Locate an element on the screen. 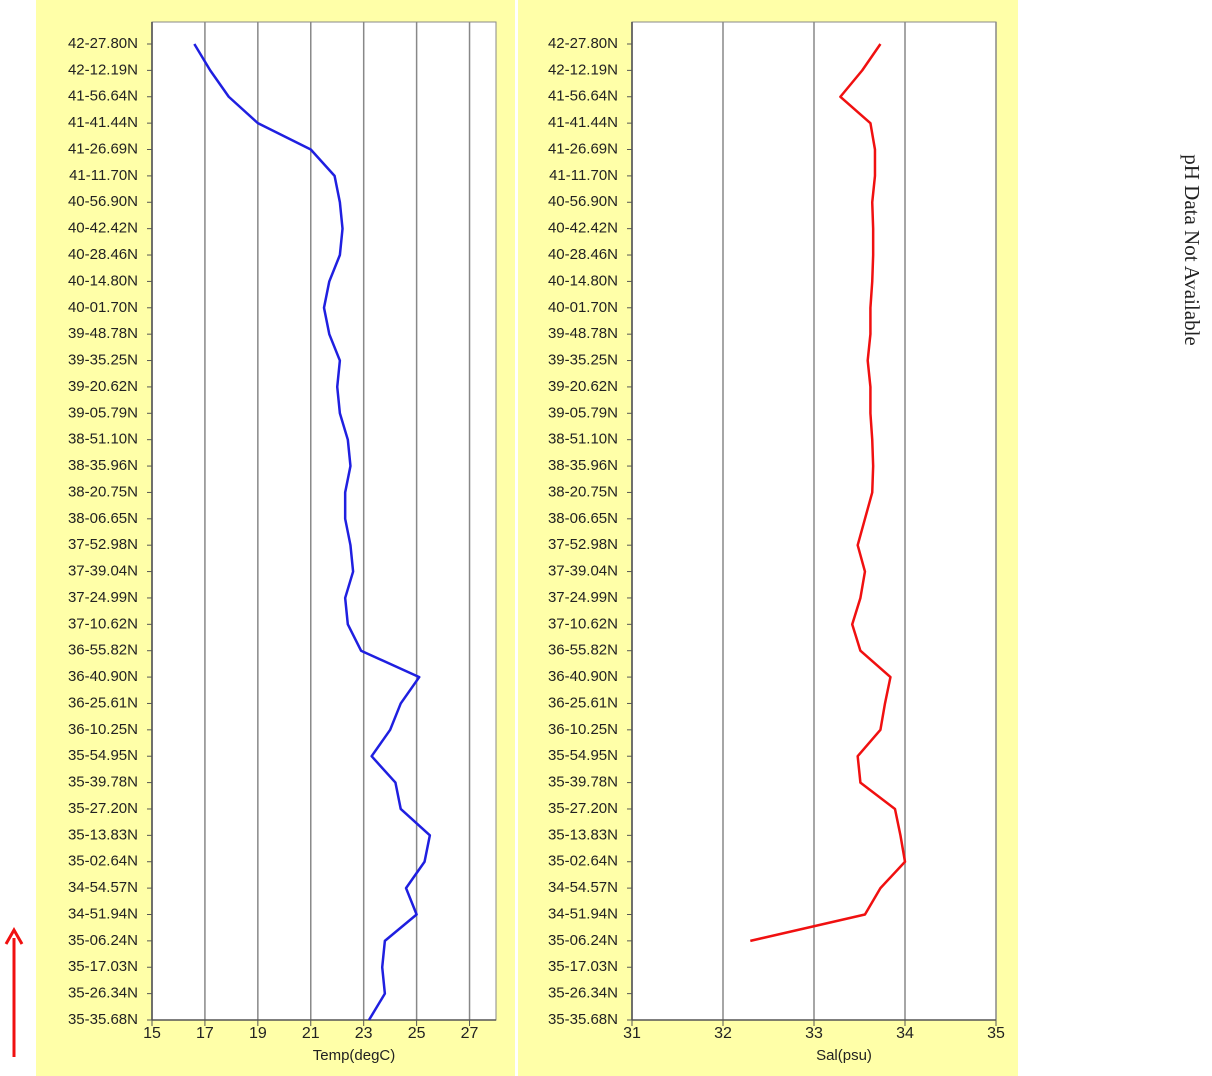 This screenshot has height=1076, width=1212. x-tick-label: 19 is located at coordinates (258, 1033).